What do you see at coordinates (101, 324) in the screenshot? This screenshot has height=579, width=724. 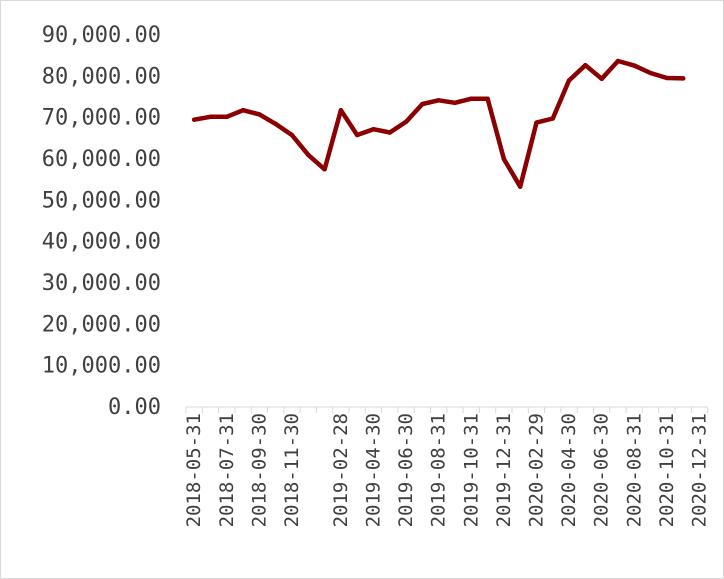 I see `y-tick-label: 20,000.00` at bounding box center [101, 324].